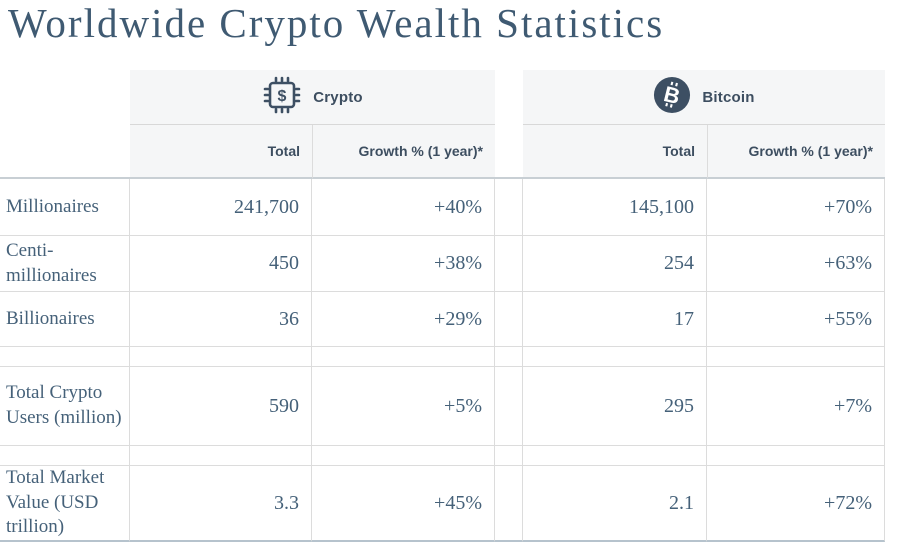 The height and width of the screenshot is (555, 900). Describe the element at coordinates (221, 407) in the screenshot. I see `cell-crypto-total: 590` at that location.